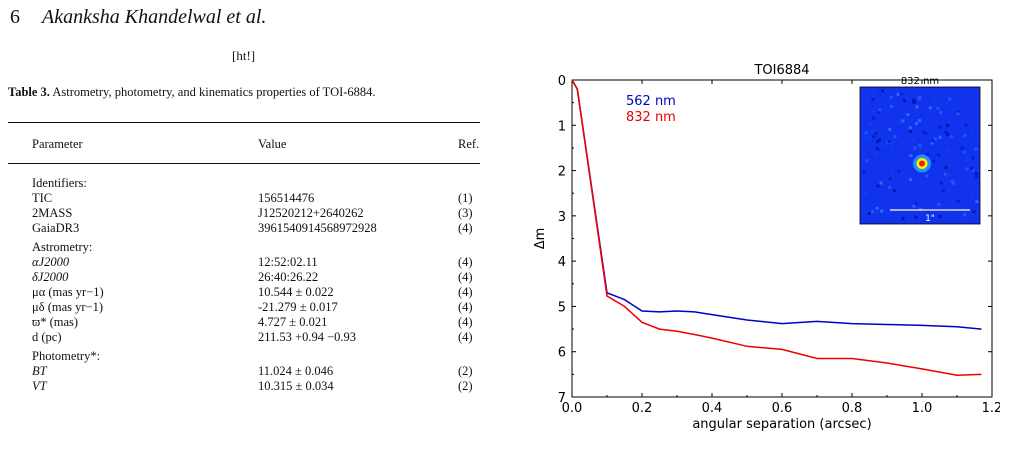  I want to click on param-cell: δJ2000, so click(50, 277).